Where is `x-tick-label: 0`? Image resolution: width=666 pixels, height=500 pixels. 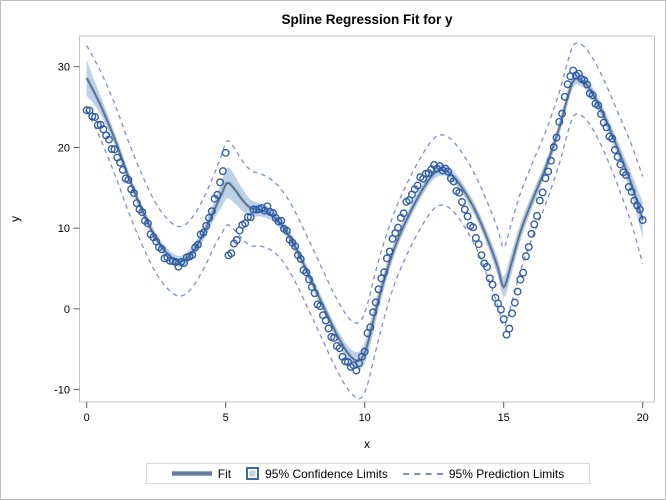
x-tick-label: 0 is located at coordinates (87, 418).